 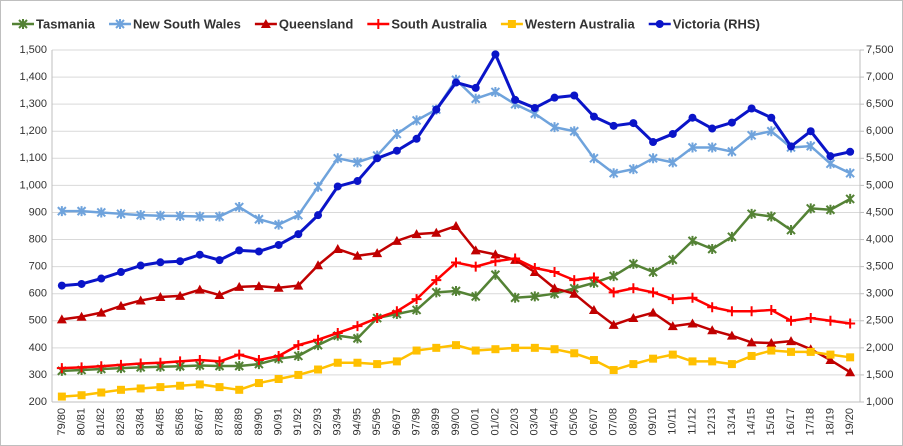 I want to click on y2-tick-label: 2,000, so click(x=880, y=348).